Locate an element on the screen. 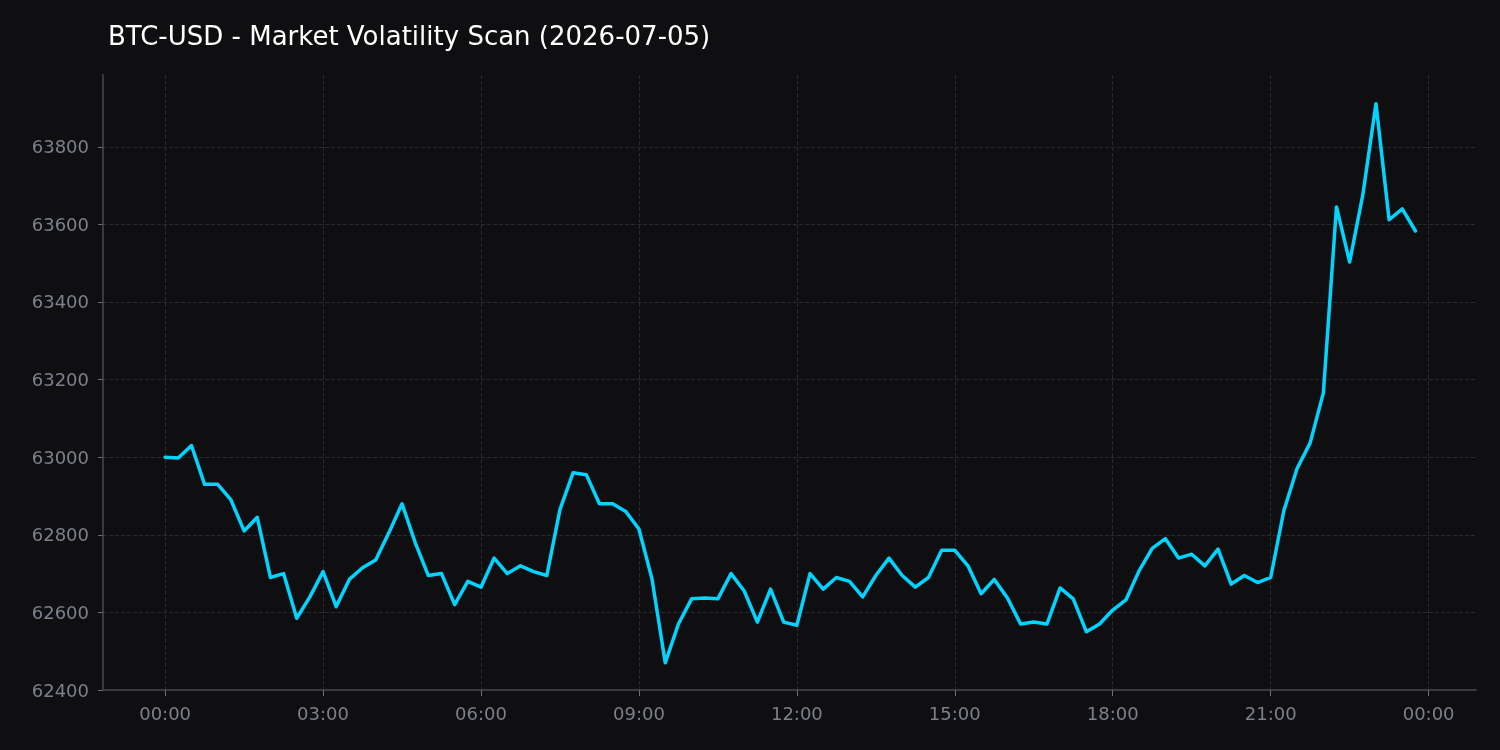  x-tick-label: 15:00 is located at coordinates (954, 713).